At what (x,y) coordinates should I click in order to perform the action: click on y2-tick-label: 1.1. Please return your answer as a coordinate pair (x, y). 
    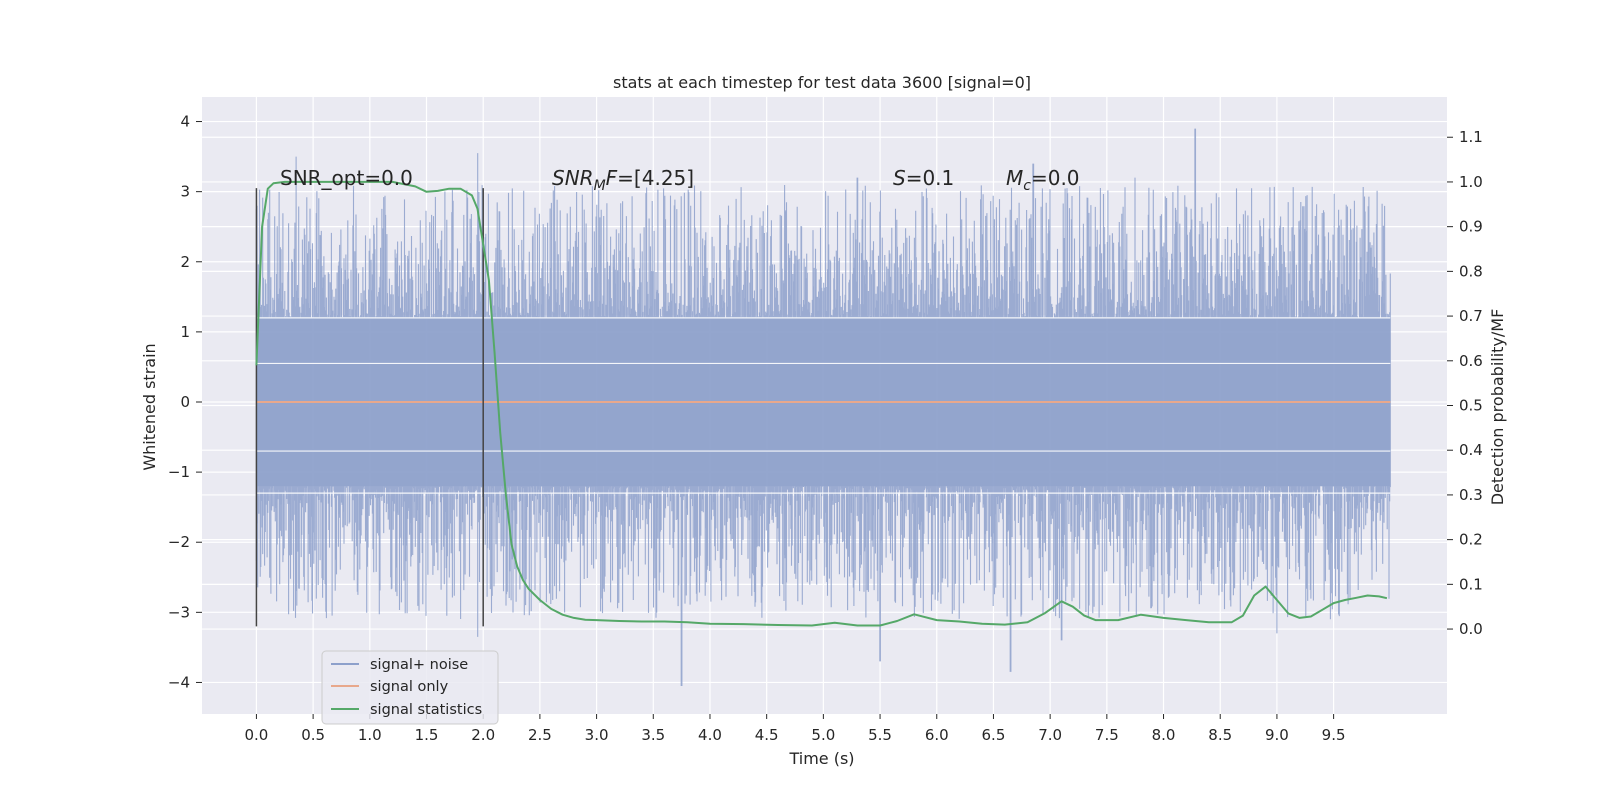
    Looking at the image, I should click on (1471, 137).